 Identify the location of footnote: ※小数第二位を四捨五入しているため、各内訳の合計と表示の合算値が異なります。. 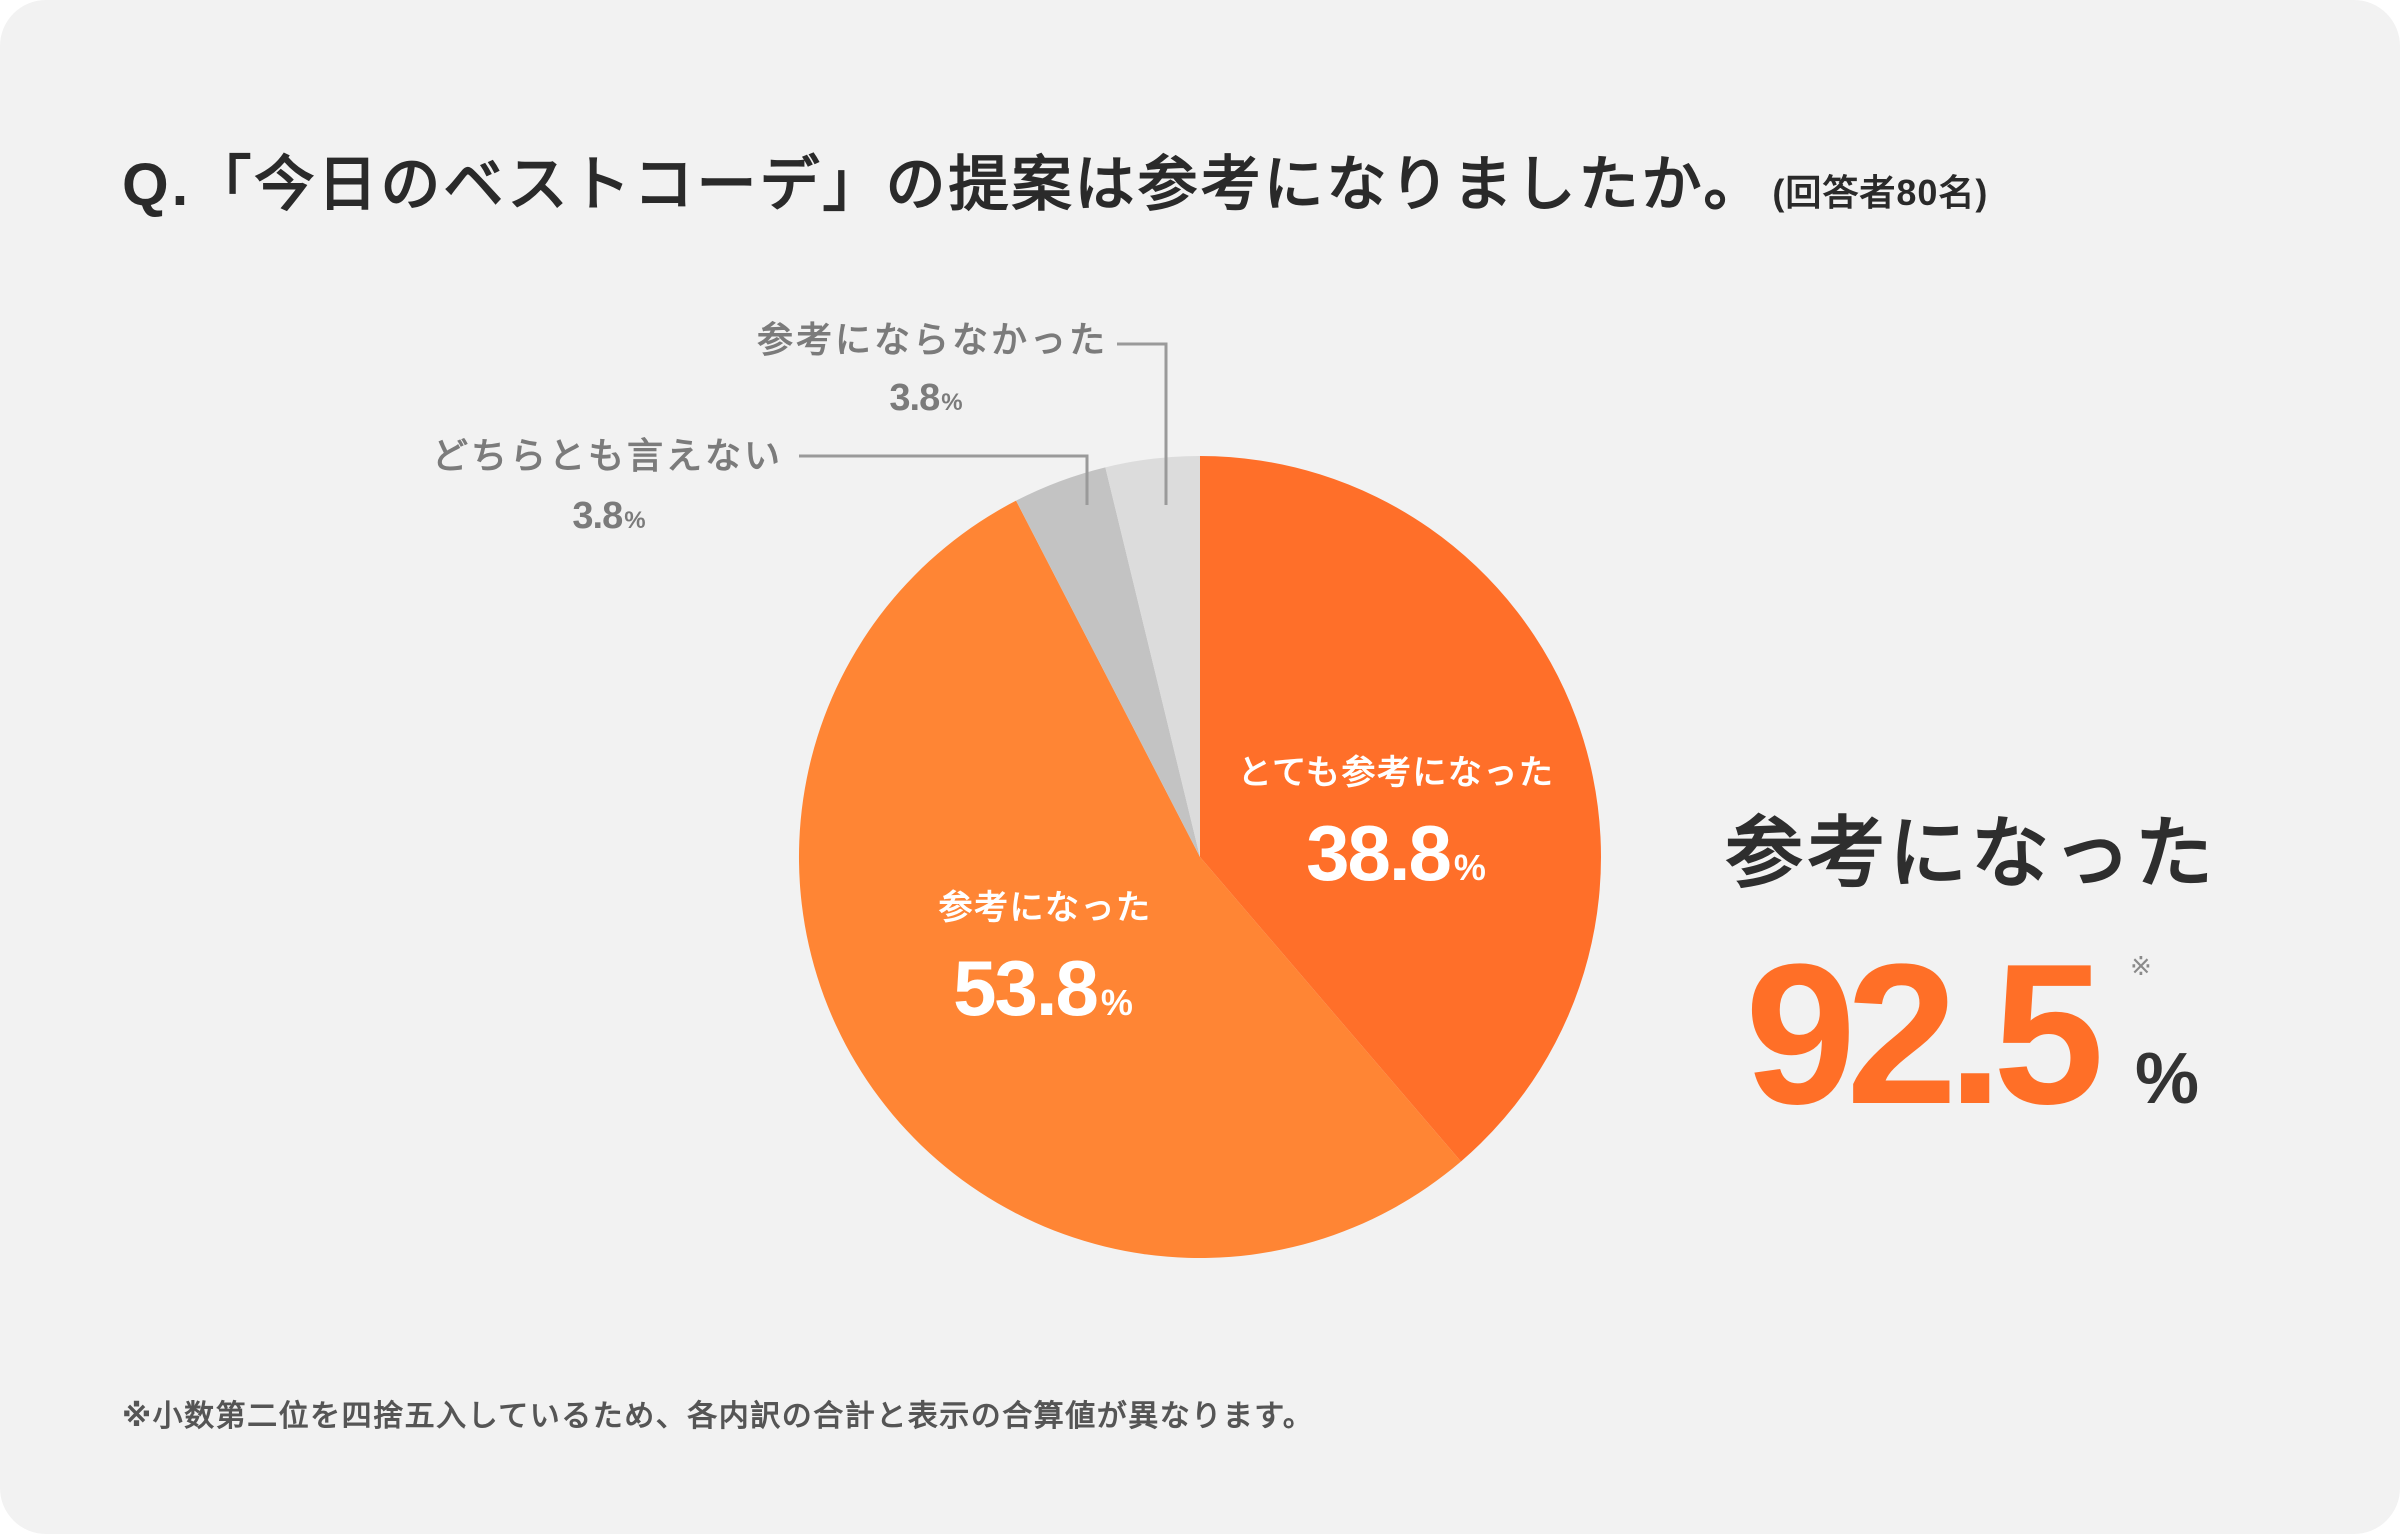
(718, 1416).